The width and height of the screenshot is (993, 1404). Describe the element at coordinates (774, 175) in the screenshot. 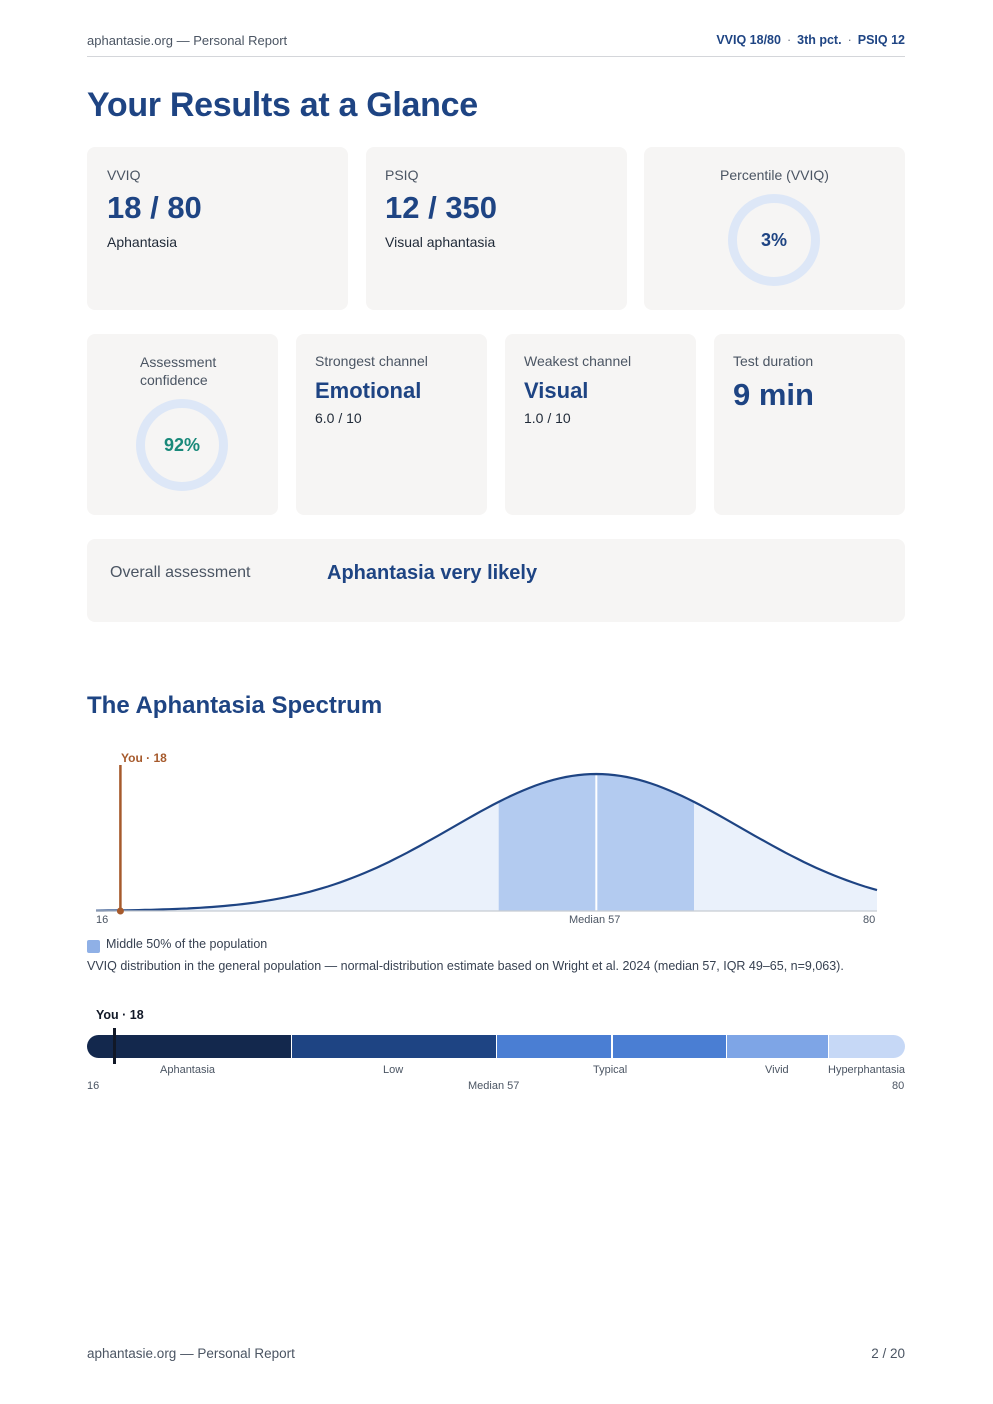

I see `percentile-label: Percentile (VVIQ)` at that location.